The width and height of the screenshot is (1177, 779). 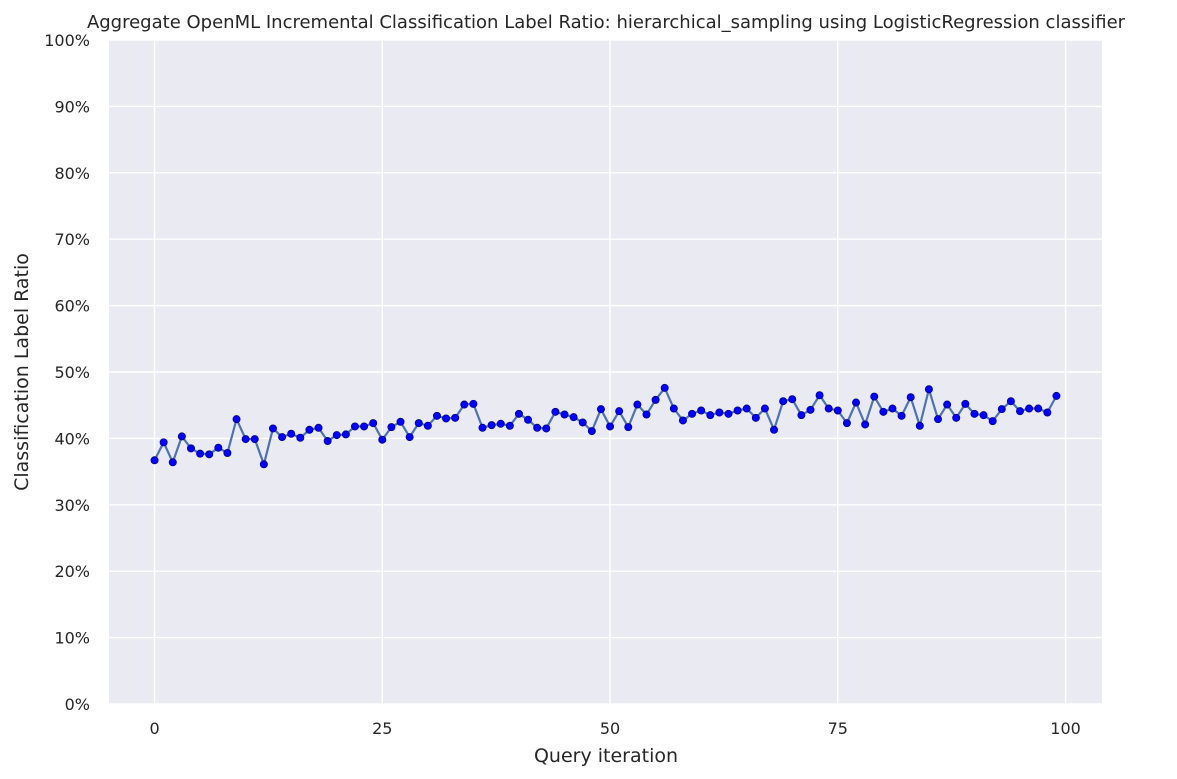 I want to click on x-tick-label: 0, so click(x=154, y=728).